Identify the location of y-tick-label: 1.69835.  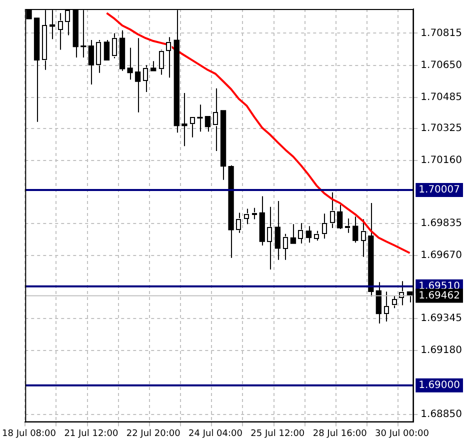
(441, 223).